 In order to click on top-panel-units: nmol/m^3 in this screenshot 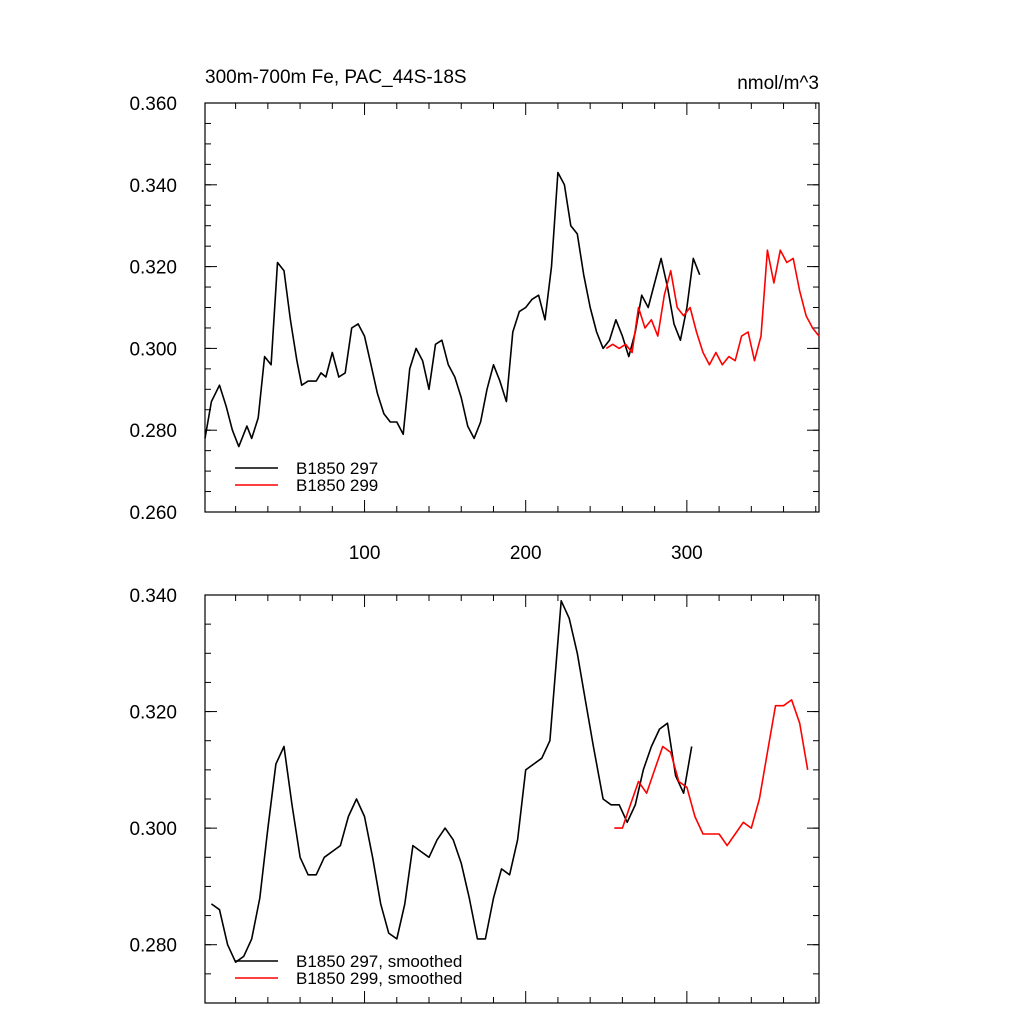, I will do `click(778, 83)`.